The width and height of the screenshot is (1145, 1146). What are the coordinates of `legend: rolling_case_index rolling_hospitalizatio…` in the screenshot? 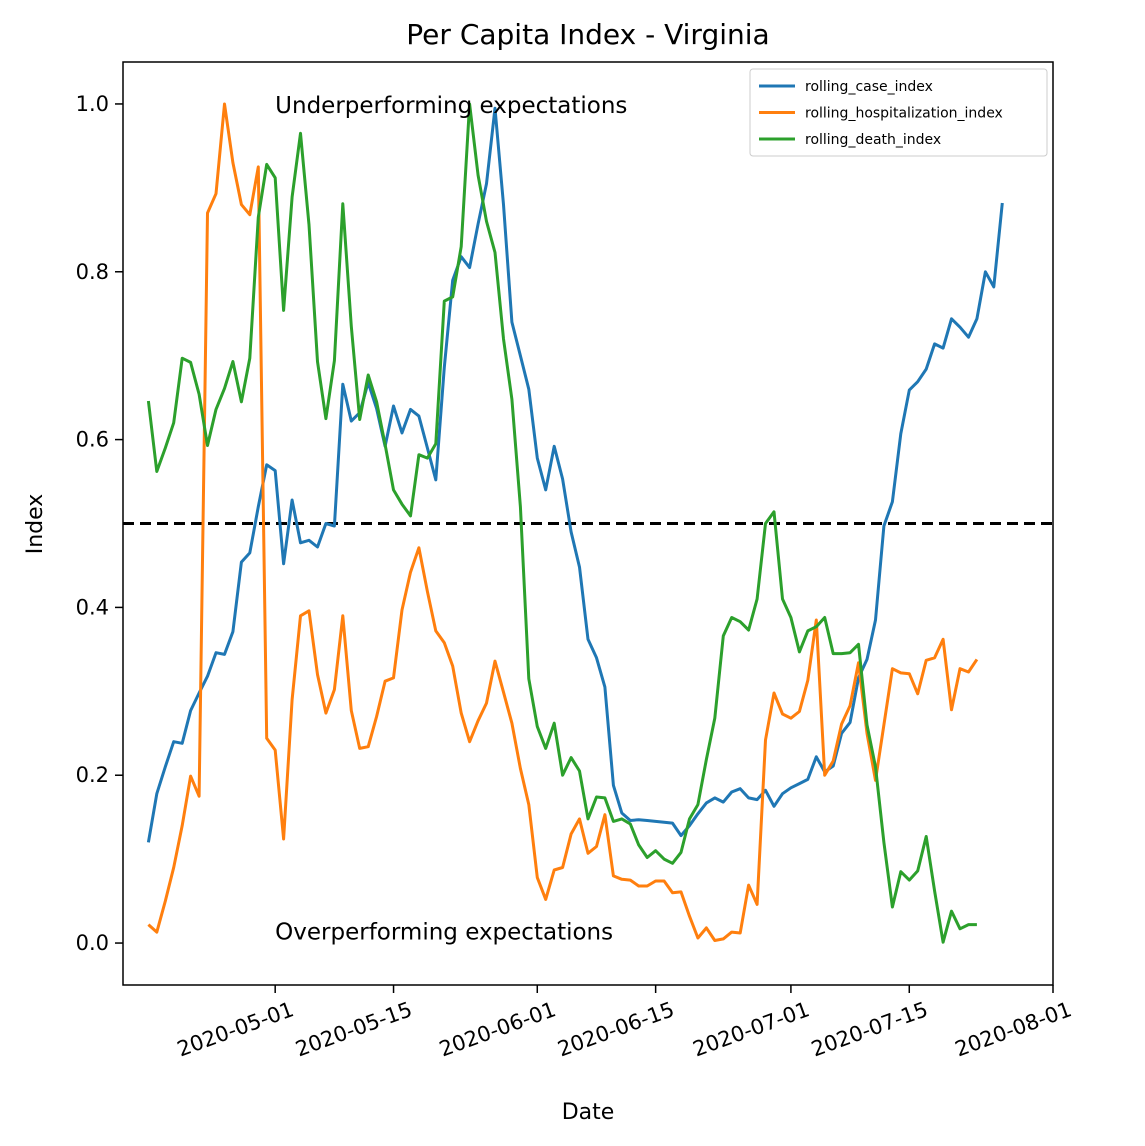 It's located at (898, 112).